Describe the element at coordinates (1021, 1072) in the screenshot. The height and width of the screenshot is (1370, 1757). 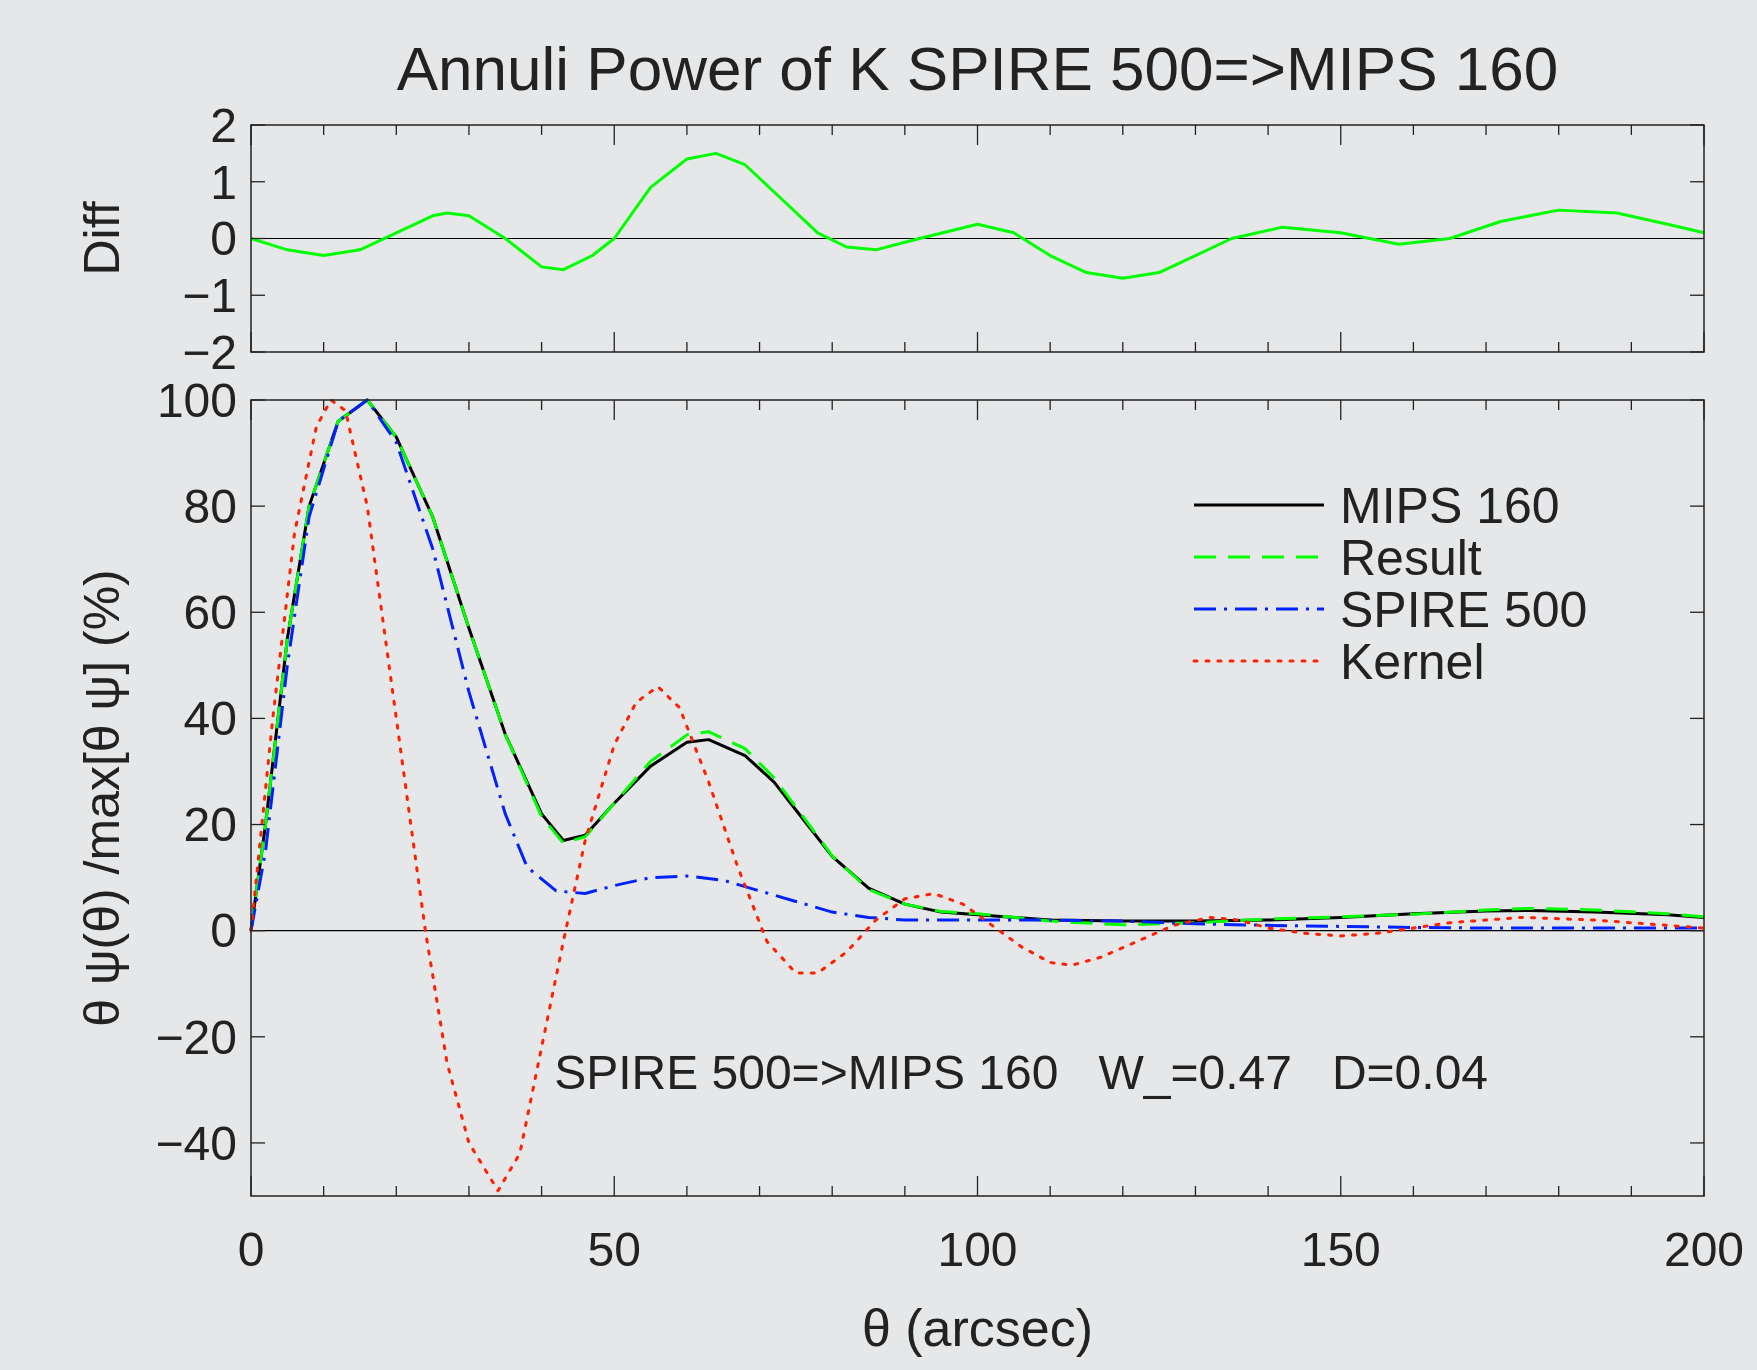
I see `annotation: SPIRE 500=>MIPS 160 W_=0.47 D=0.04` at that location.